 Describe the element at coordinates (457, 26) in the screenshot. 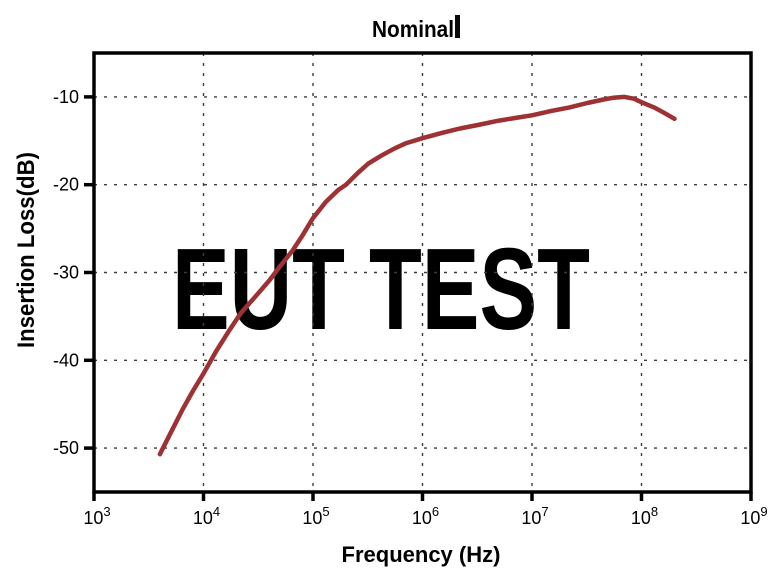

I see `text-cursor` at that location.